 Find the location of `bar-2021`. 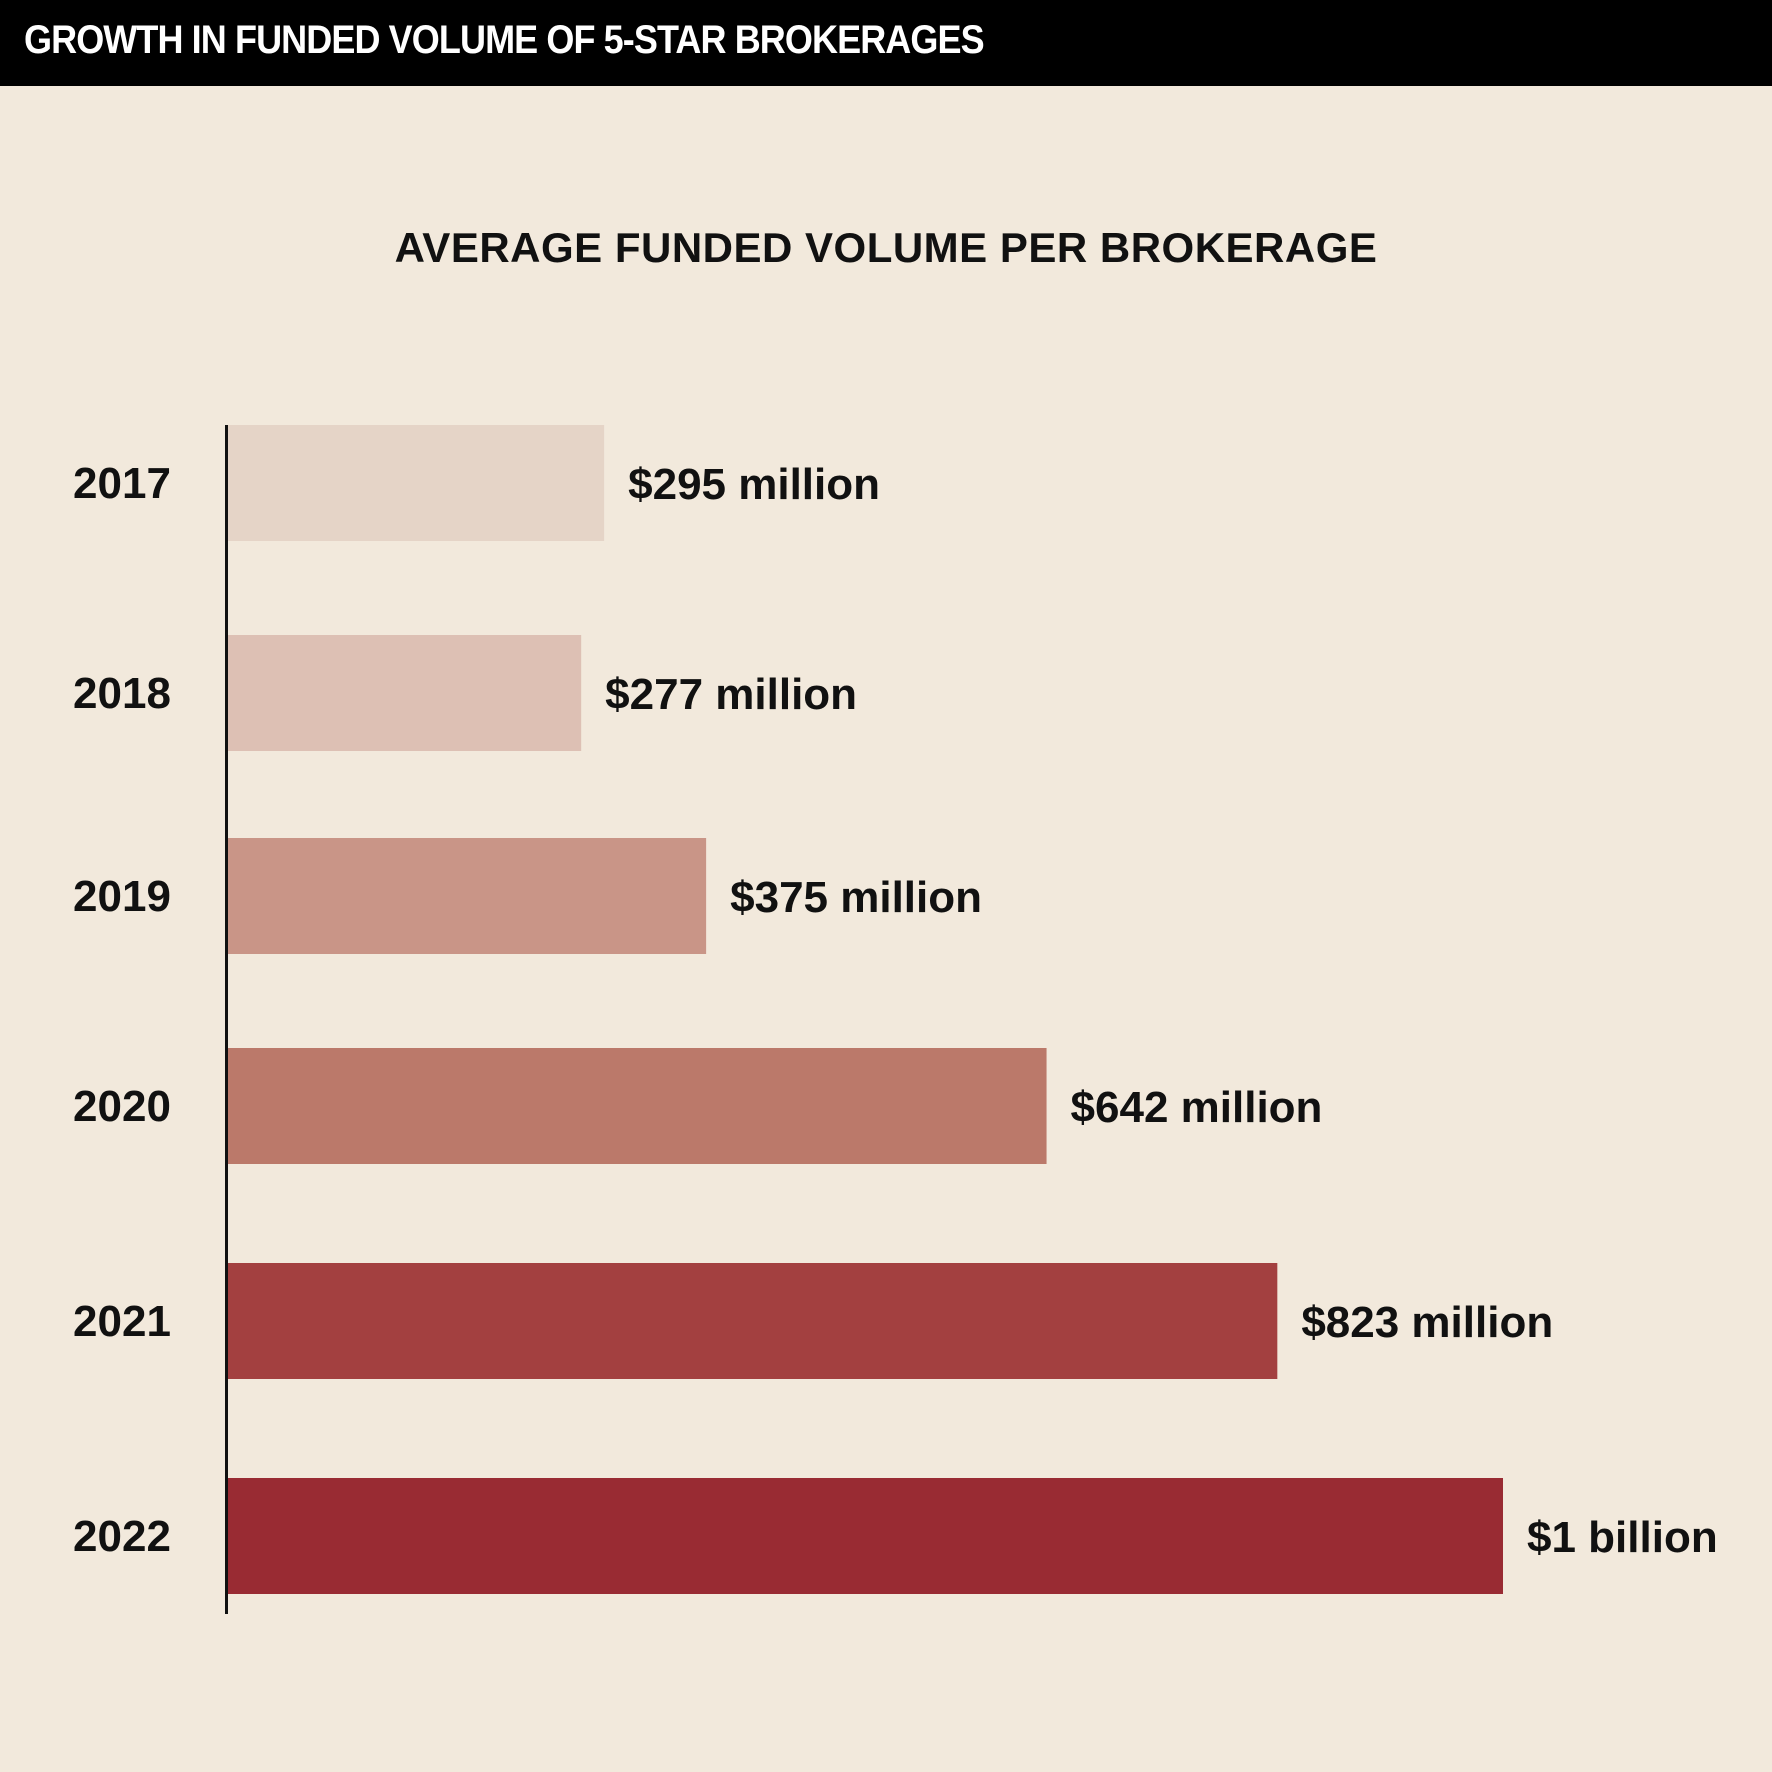

bar-2021 is located at coordinates (753, 1321).